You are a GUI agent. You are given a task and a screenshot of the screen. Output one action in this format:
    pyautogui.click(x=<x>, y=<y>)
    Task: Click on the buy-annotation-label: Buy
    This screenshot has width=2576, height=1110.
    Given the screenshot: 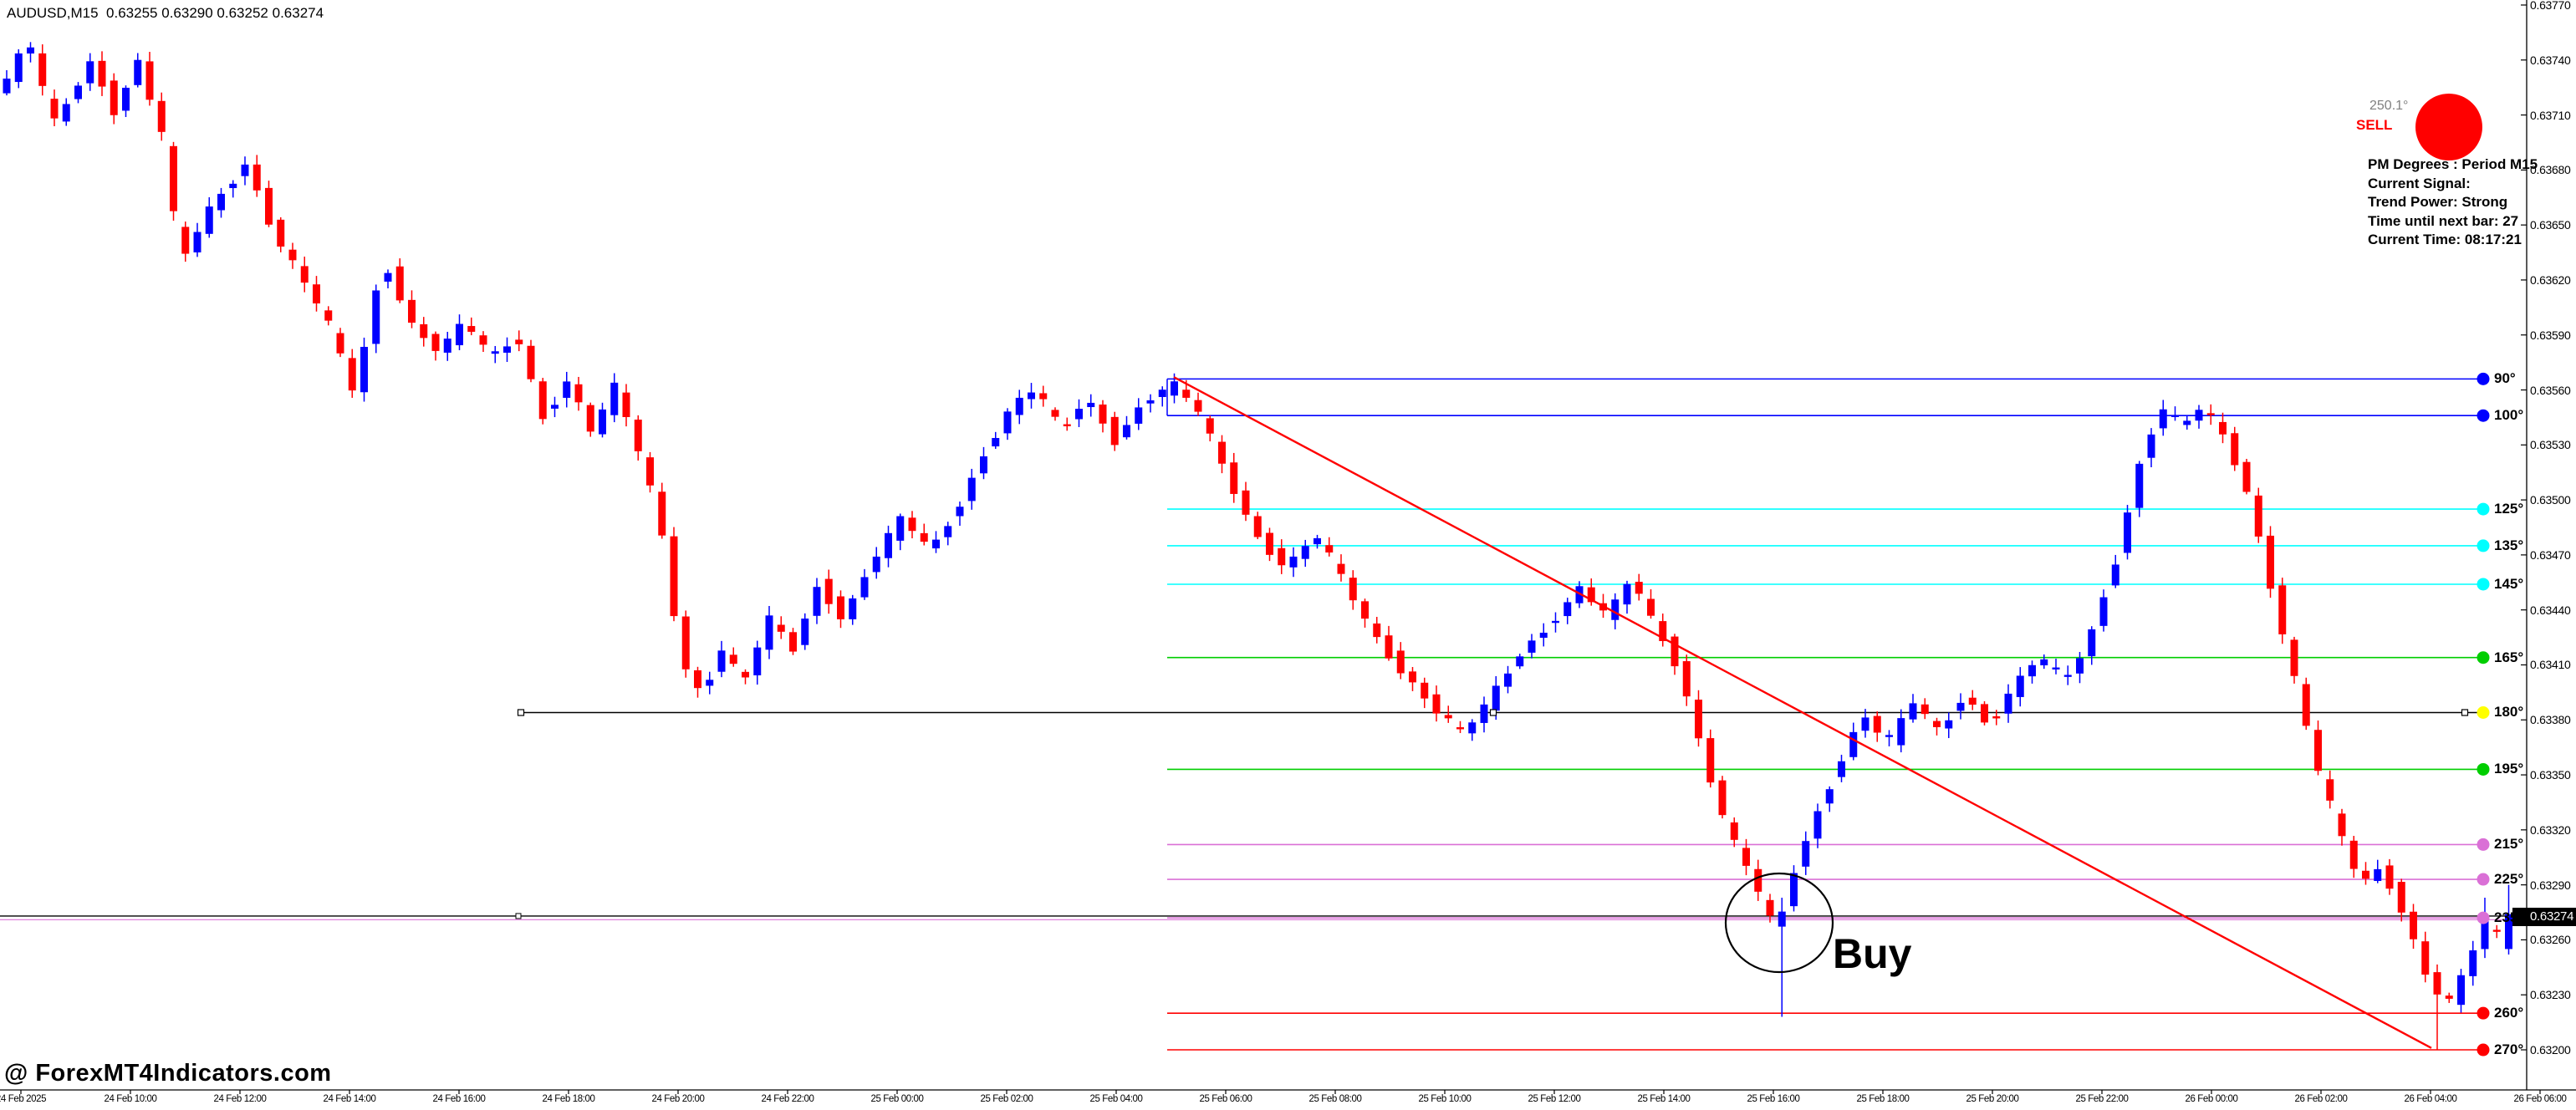 What is the action you would take?
    pyautogui.click(x=1872, y=953)
    